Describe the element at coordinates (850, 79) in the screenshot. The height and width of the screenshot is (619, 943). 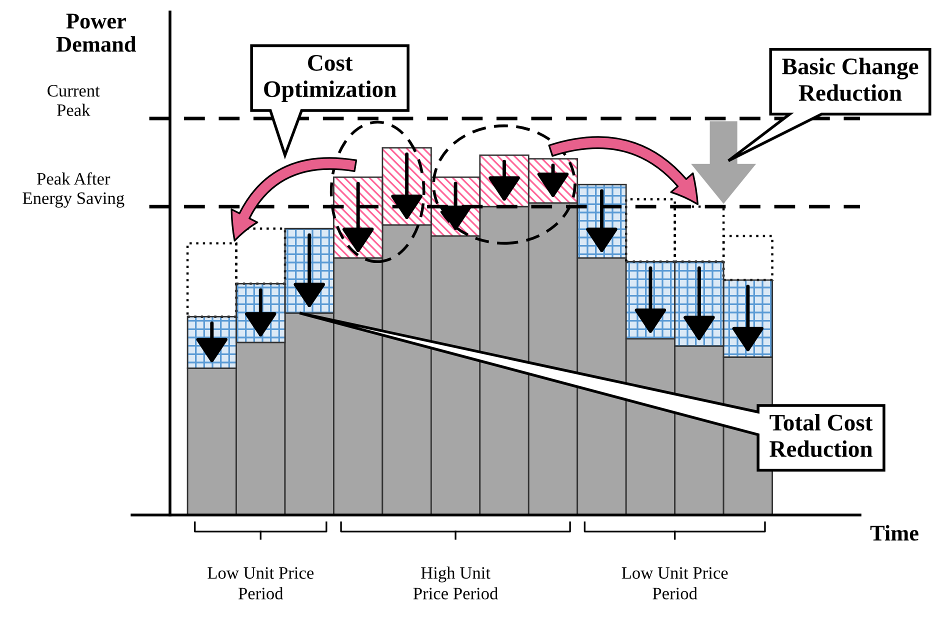
I see `text: Basic Change Reduction` at that location.